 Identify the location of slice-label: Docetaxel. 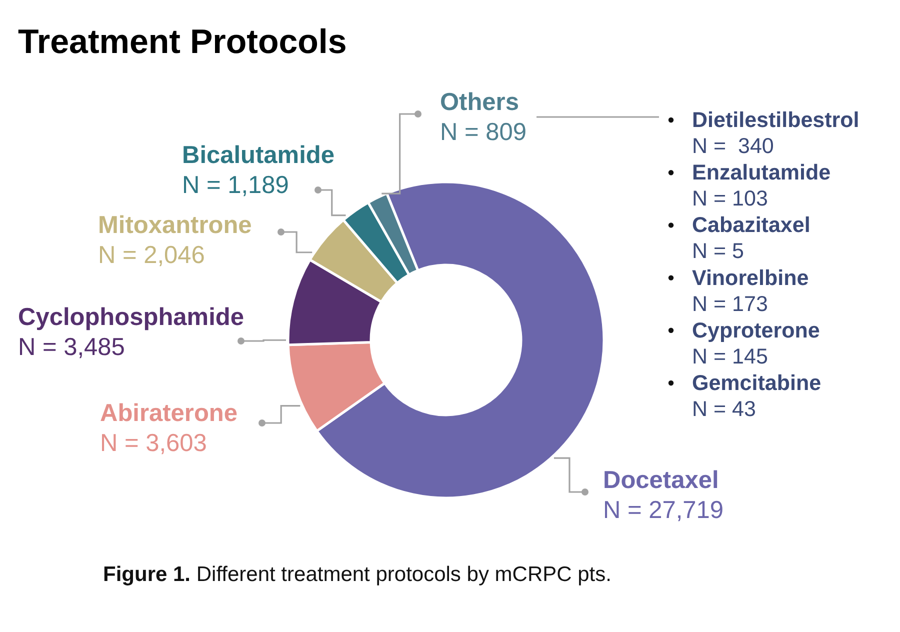
(661, 480).